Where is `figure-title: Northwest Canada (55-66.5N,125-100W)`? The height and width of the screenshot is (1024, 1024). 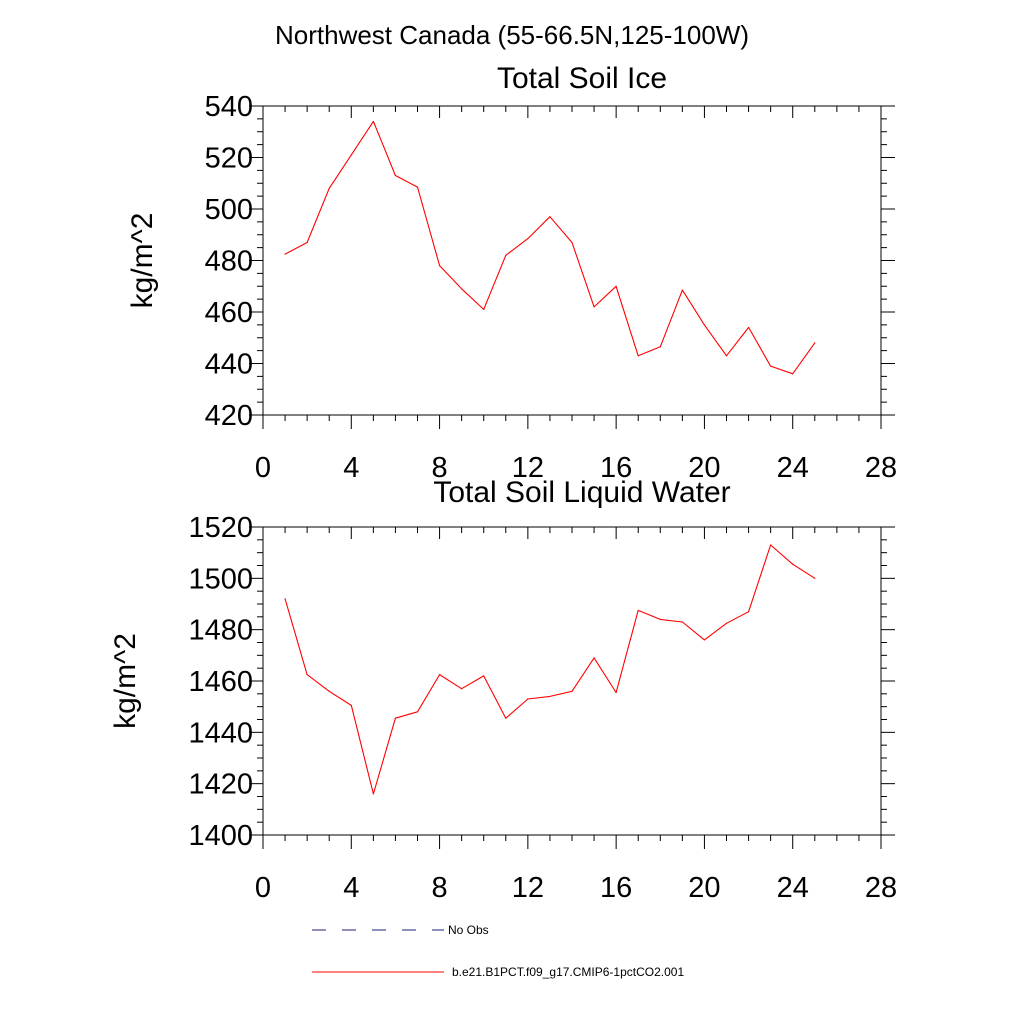
figure-title: Northwest Canada (55-66.5N,125-100W) is located at coordinates (512, 35).